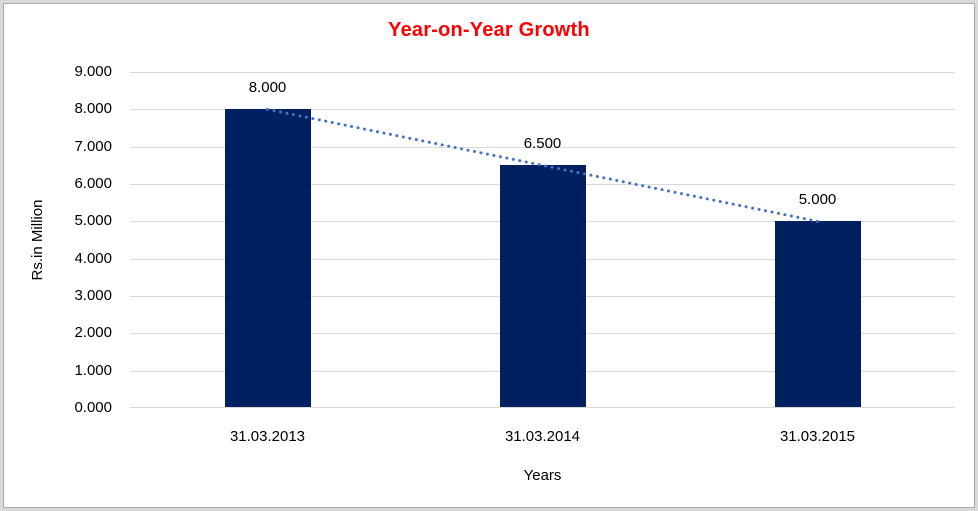 The image size is (978, 511). I want to click on x-tick-label: 31.03.2015, so click(817, 436).